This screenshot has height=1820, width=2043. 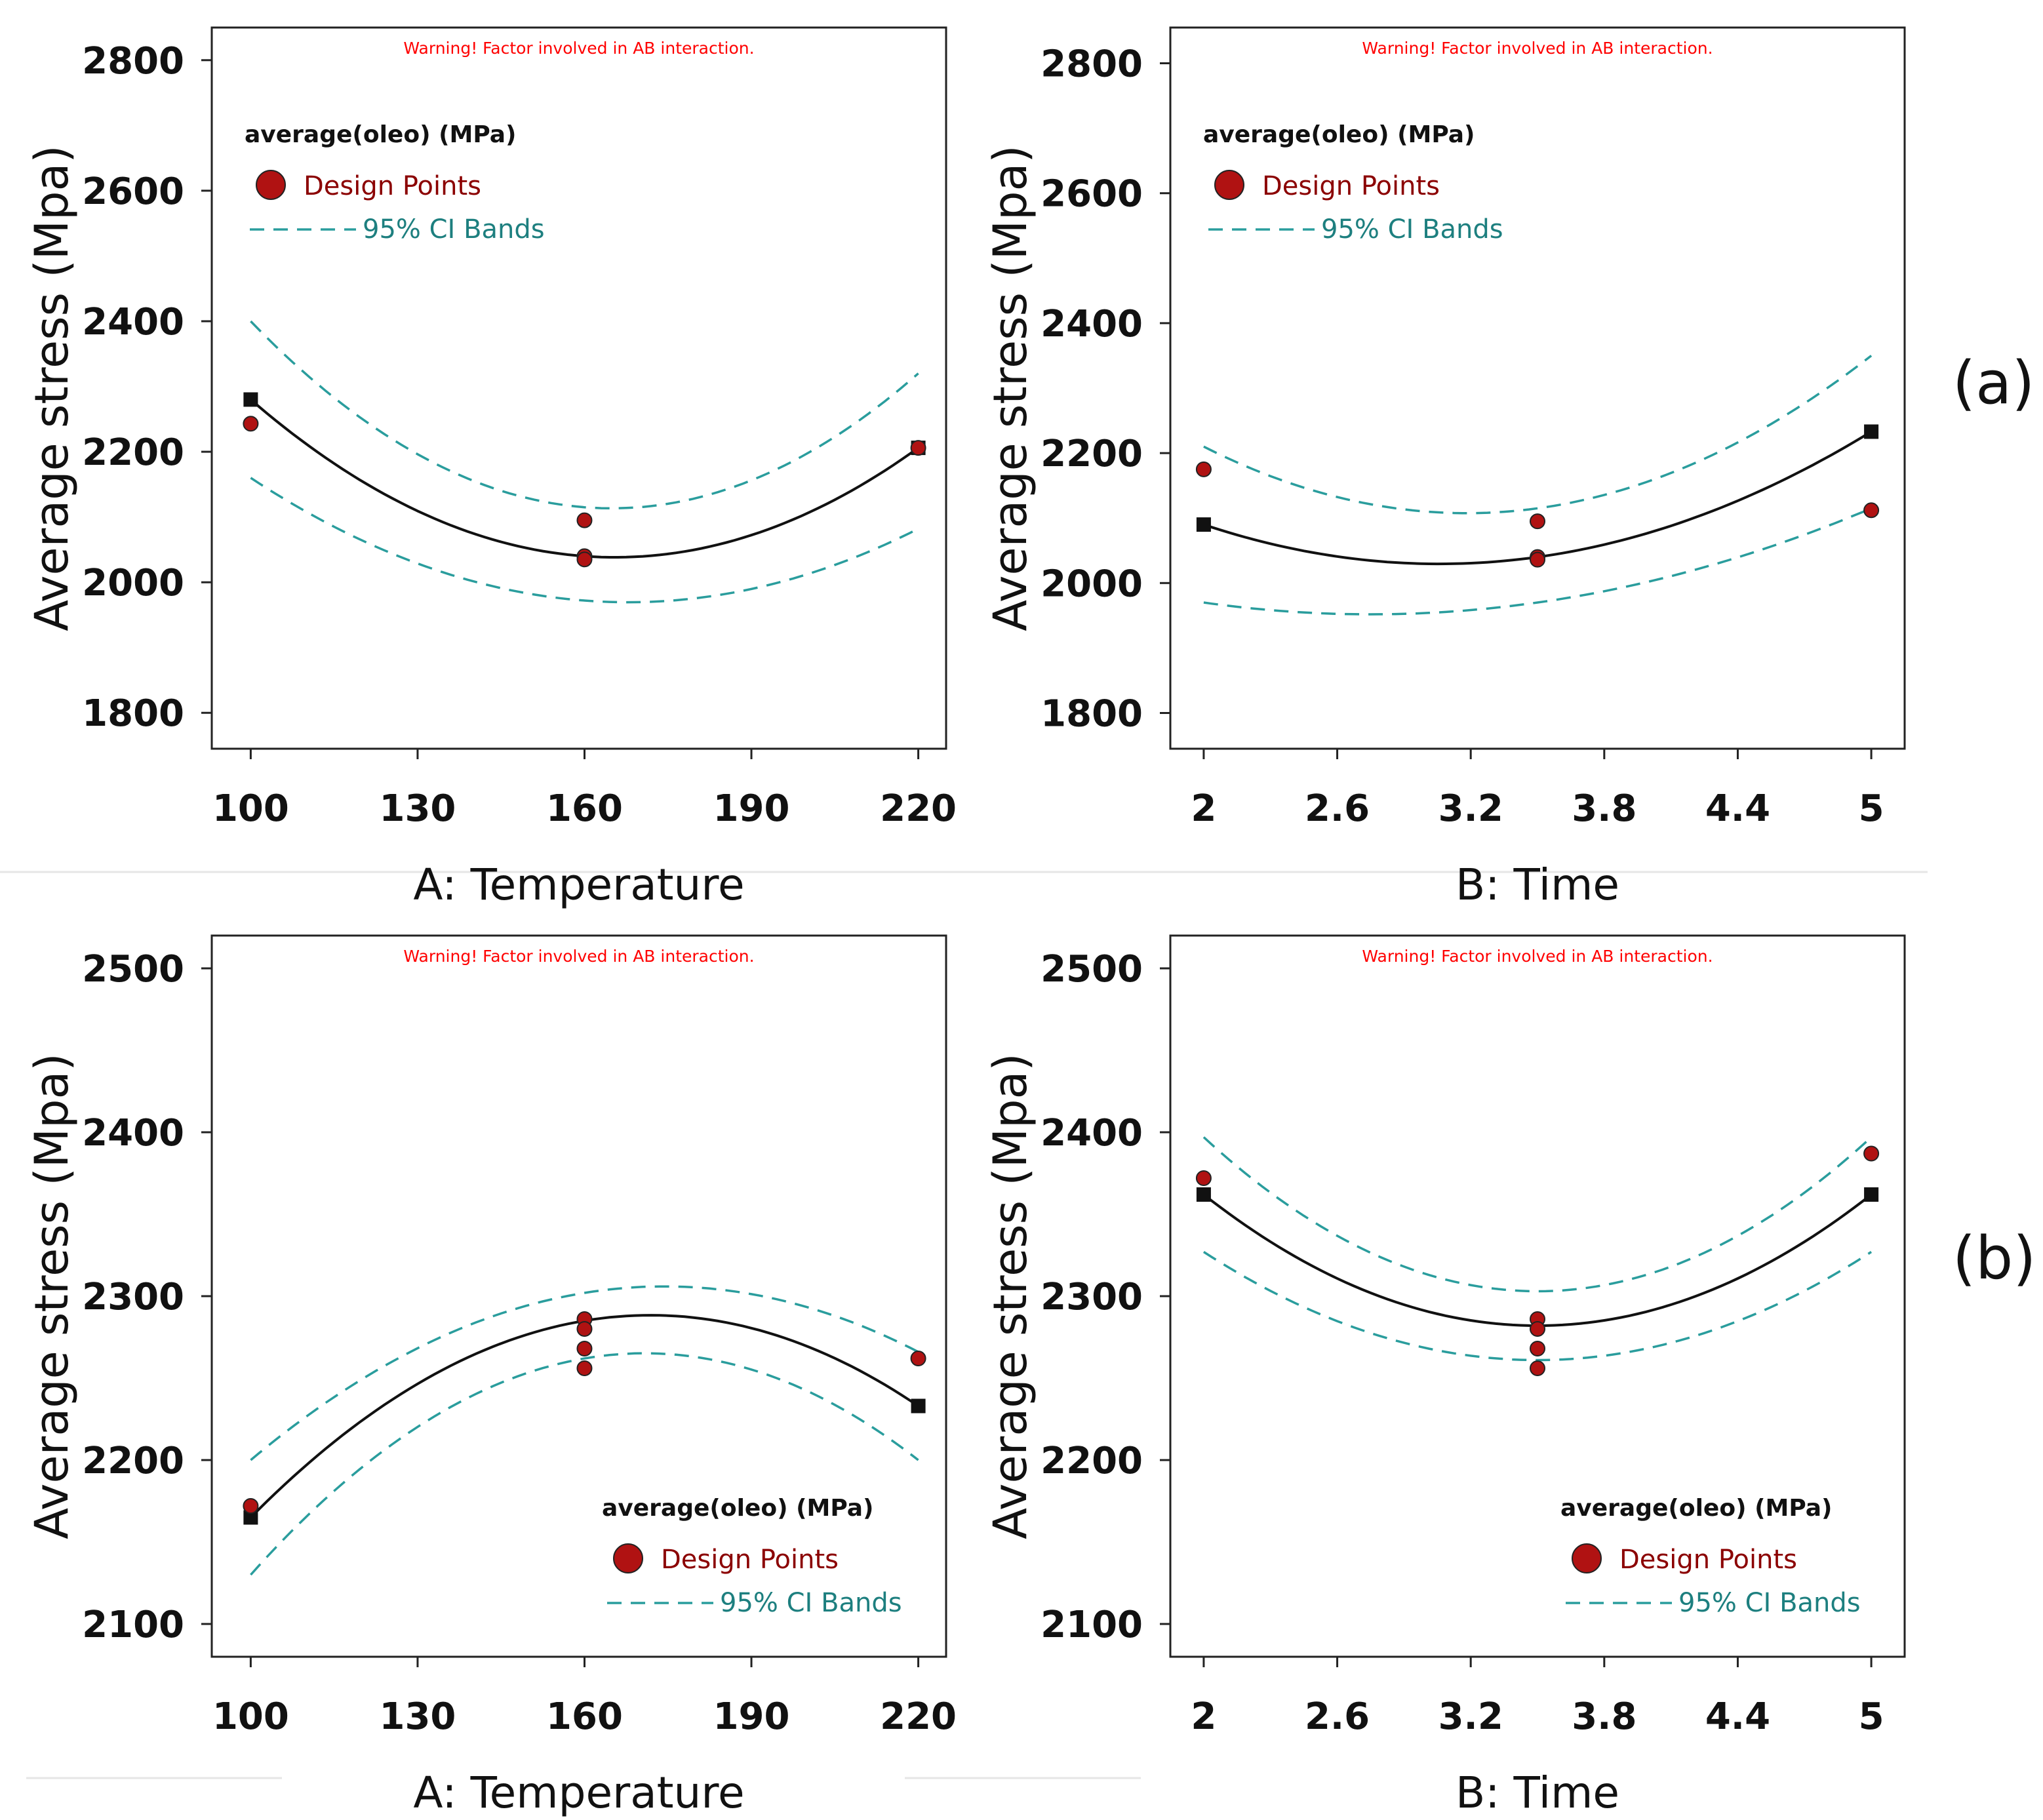 What do you see at coordinates (1092, 1625) in the screenshot?
I see `y-tick-label: 2100` at bounding box center [1092, 1625].